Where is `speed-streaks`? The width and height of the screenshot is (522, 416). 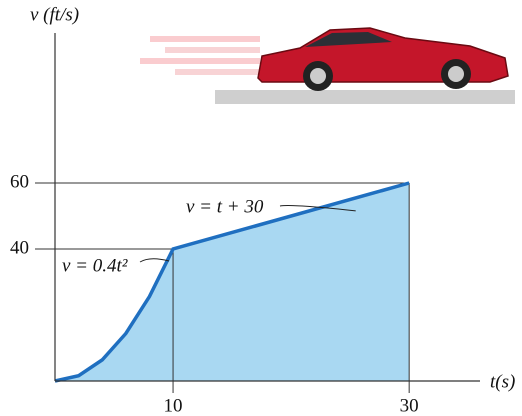
speed-streaks is located at coordinates (200, 55).